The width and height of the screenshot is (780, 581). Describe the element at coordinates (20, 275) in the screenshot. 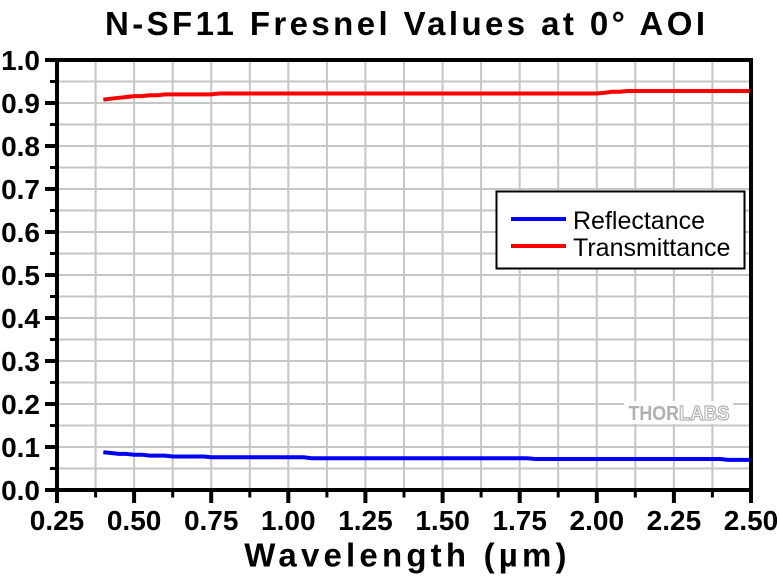

I see `svg-text: 0.5` at that location.